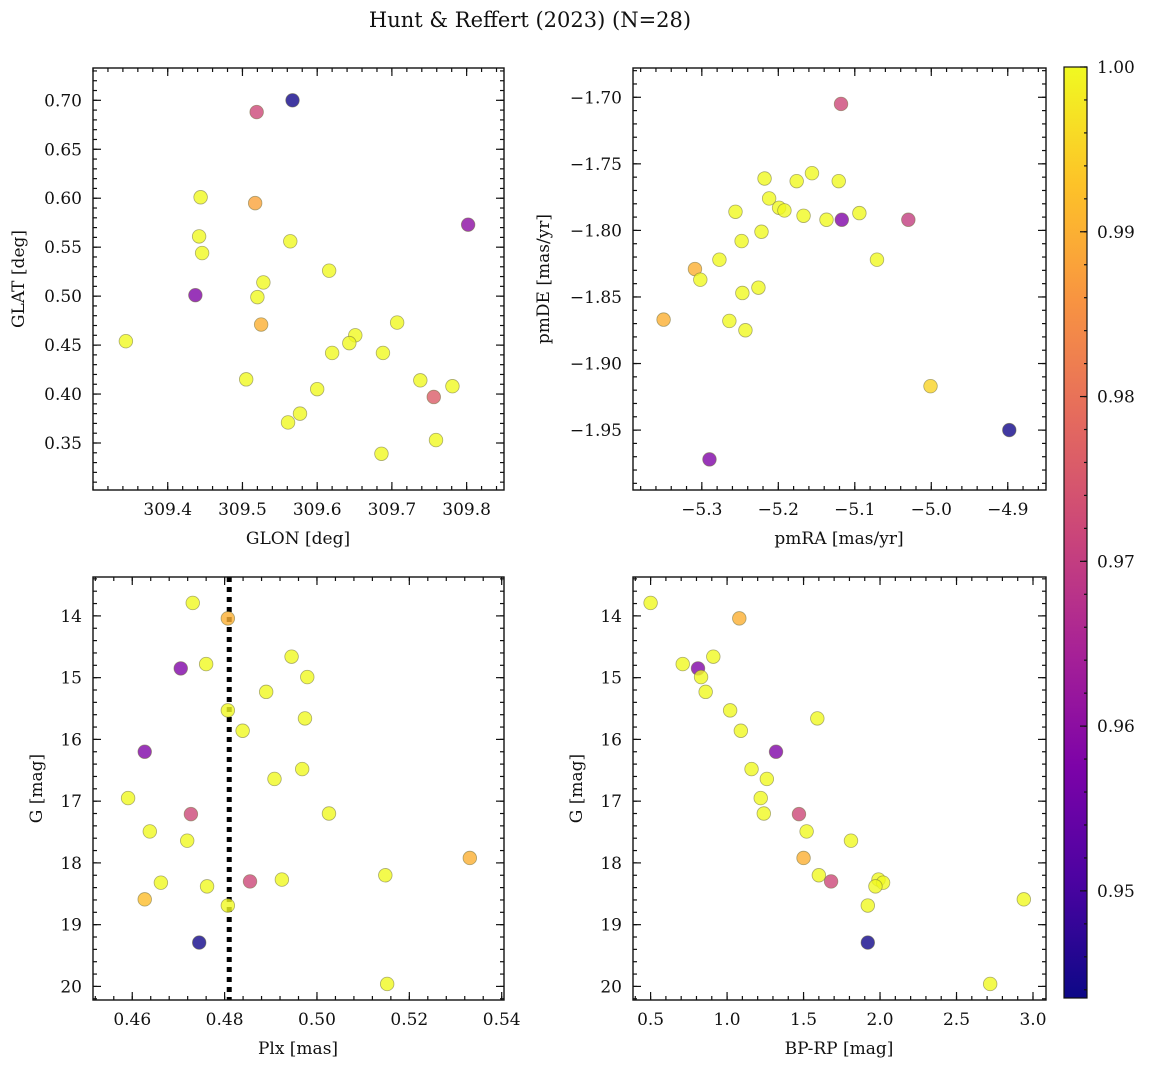 The height and width of the screenshot is (1067, 1149). What do you see at coordinates (63, 199) in the screenshot?
I see `y-tick-label: 0.60` at bounding box center [63, 199].